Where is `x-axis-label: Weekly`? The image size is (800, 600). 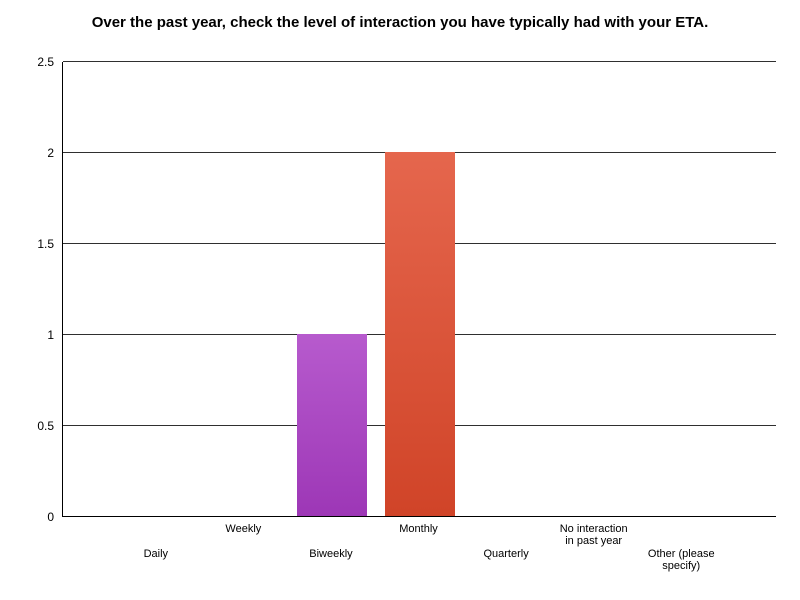 x-axis-label: Weekly is located at coordinates (243, 529).